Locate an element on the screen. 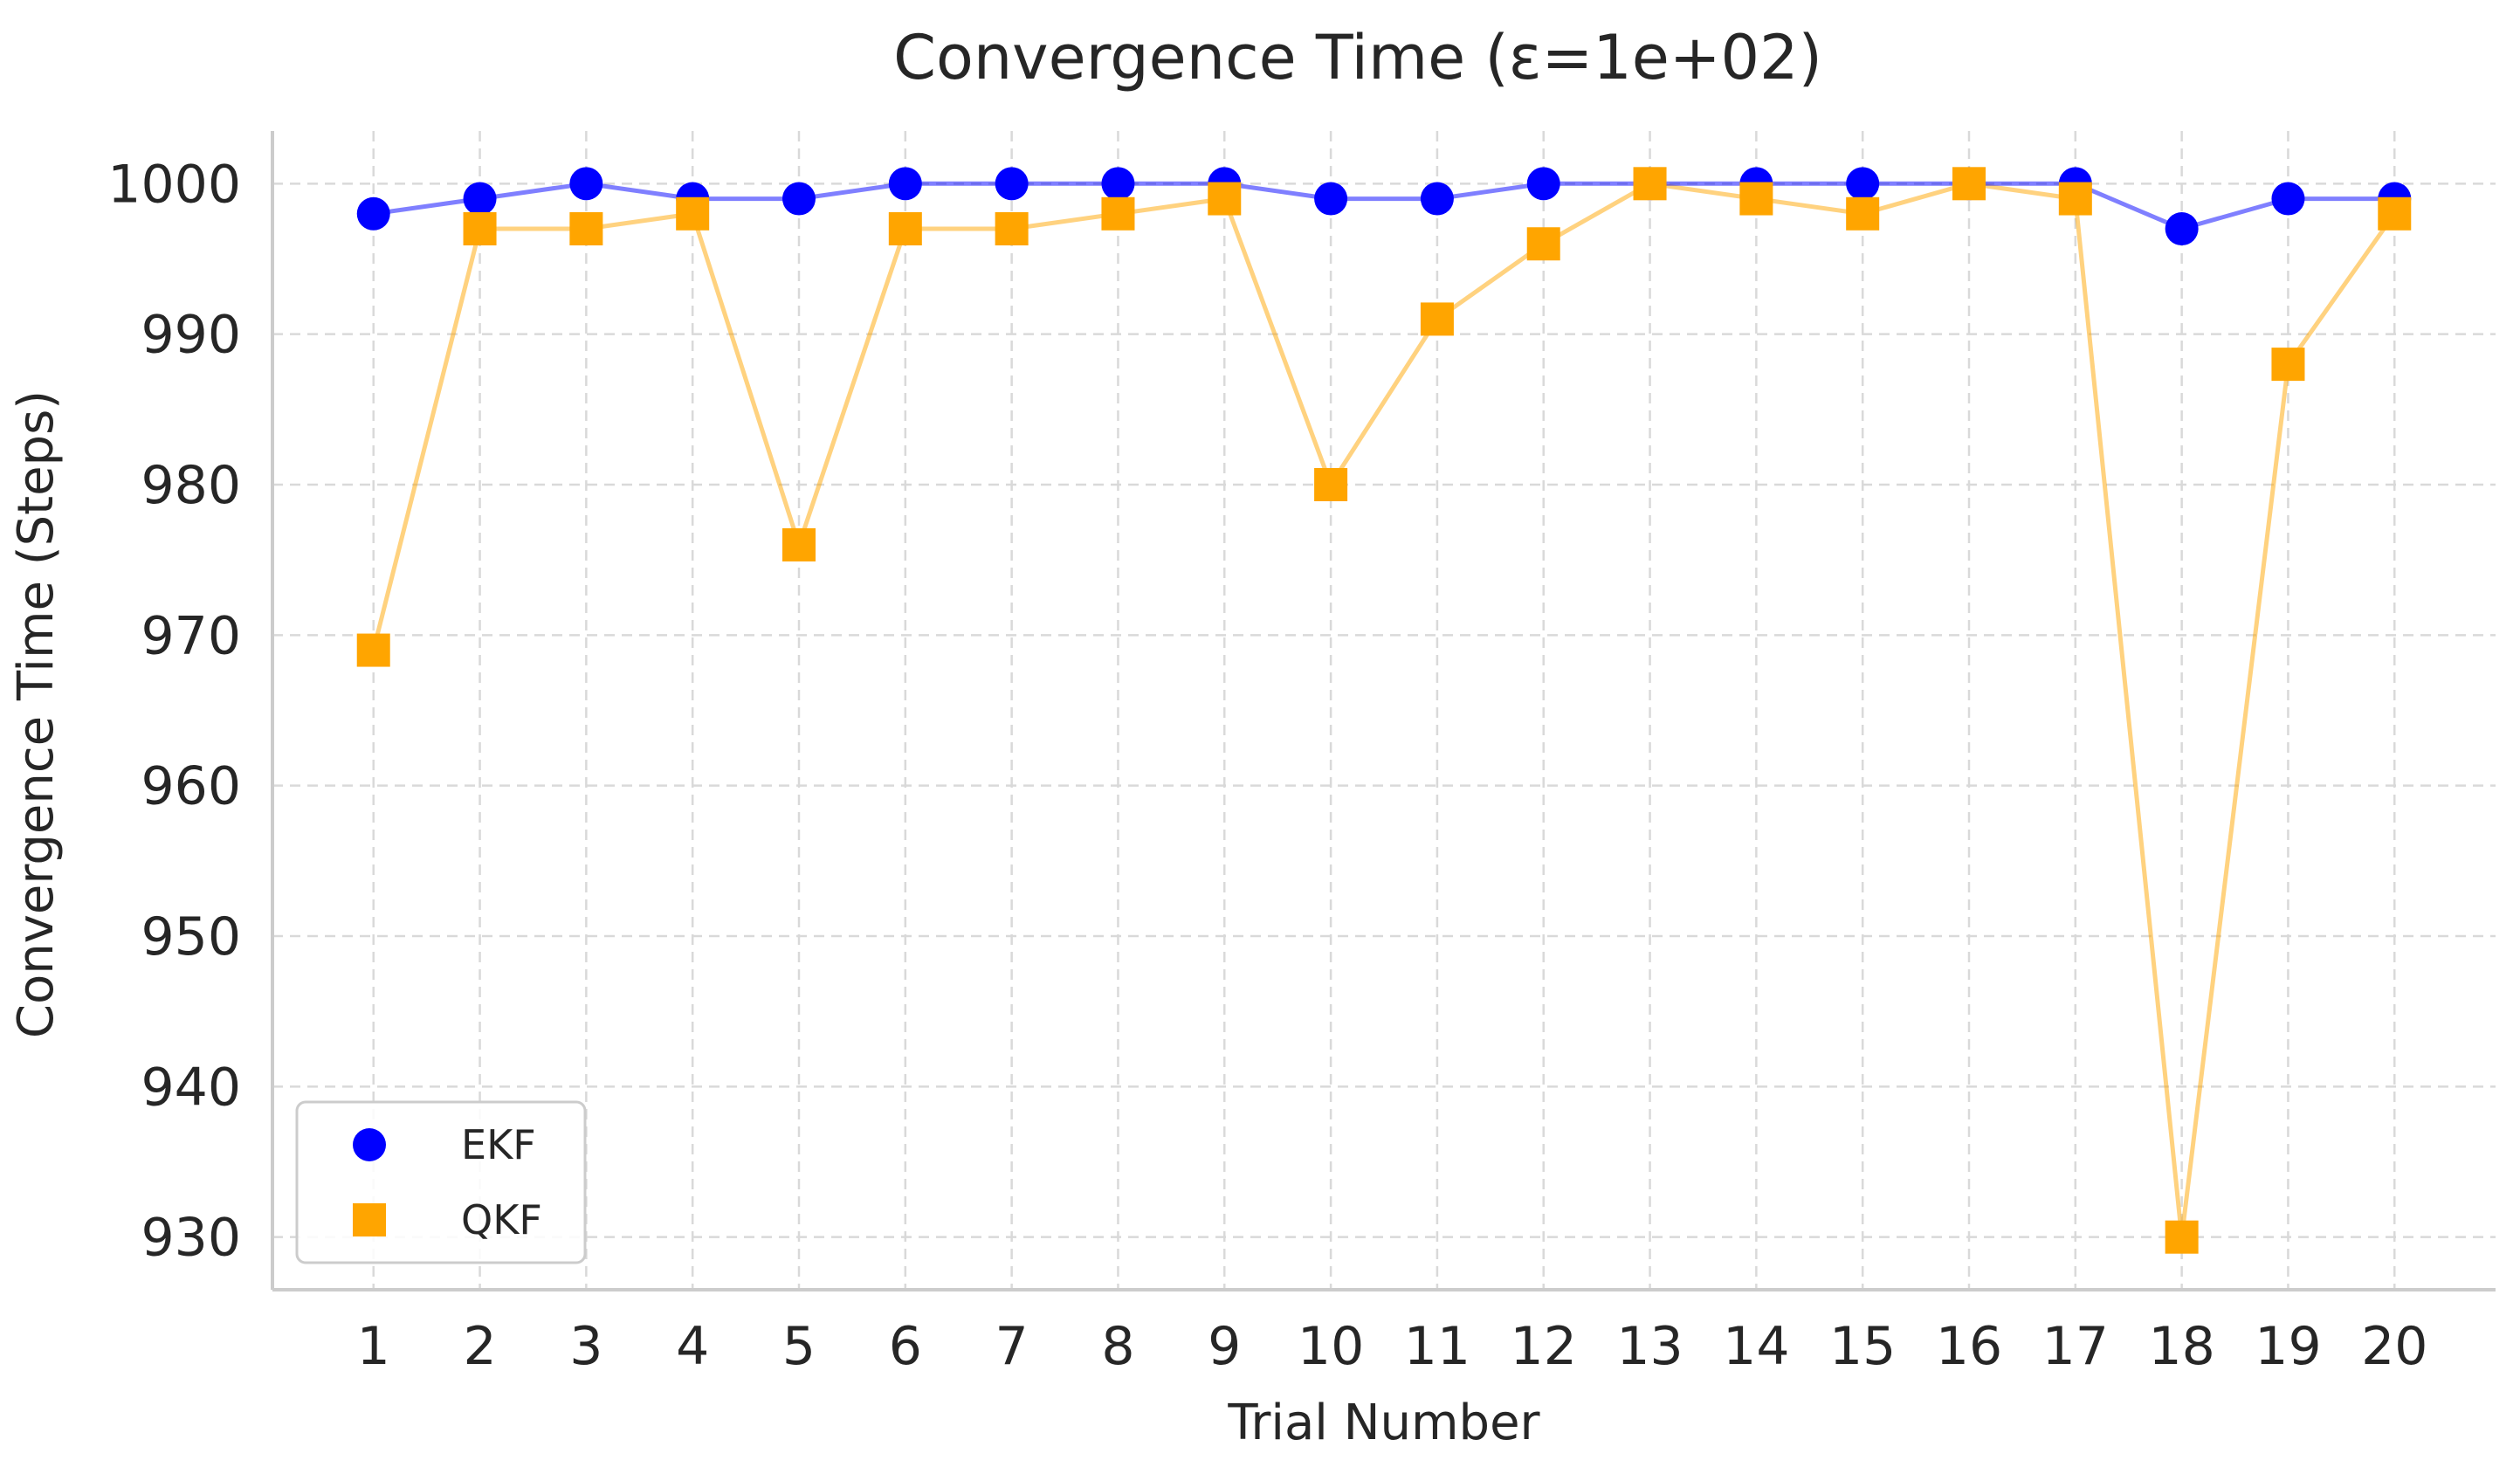 The width and height of the screenshot is (2520, 1474). x-tick-label: 3 is located at coordinates (585, 1346).